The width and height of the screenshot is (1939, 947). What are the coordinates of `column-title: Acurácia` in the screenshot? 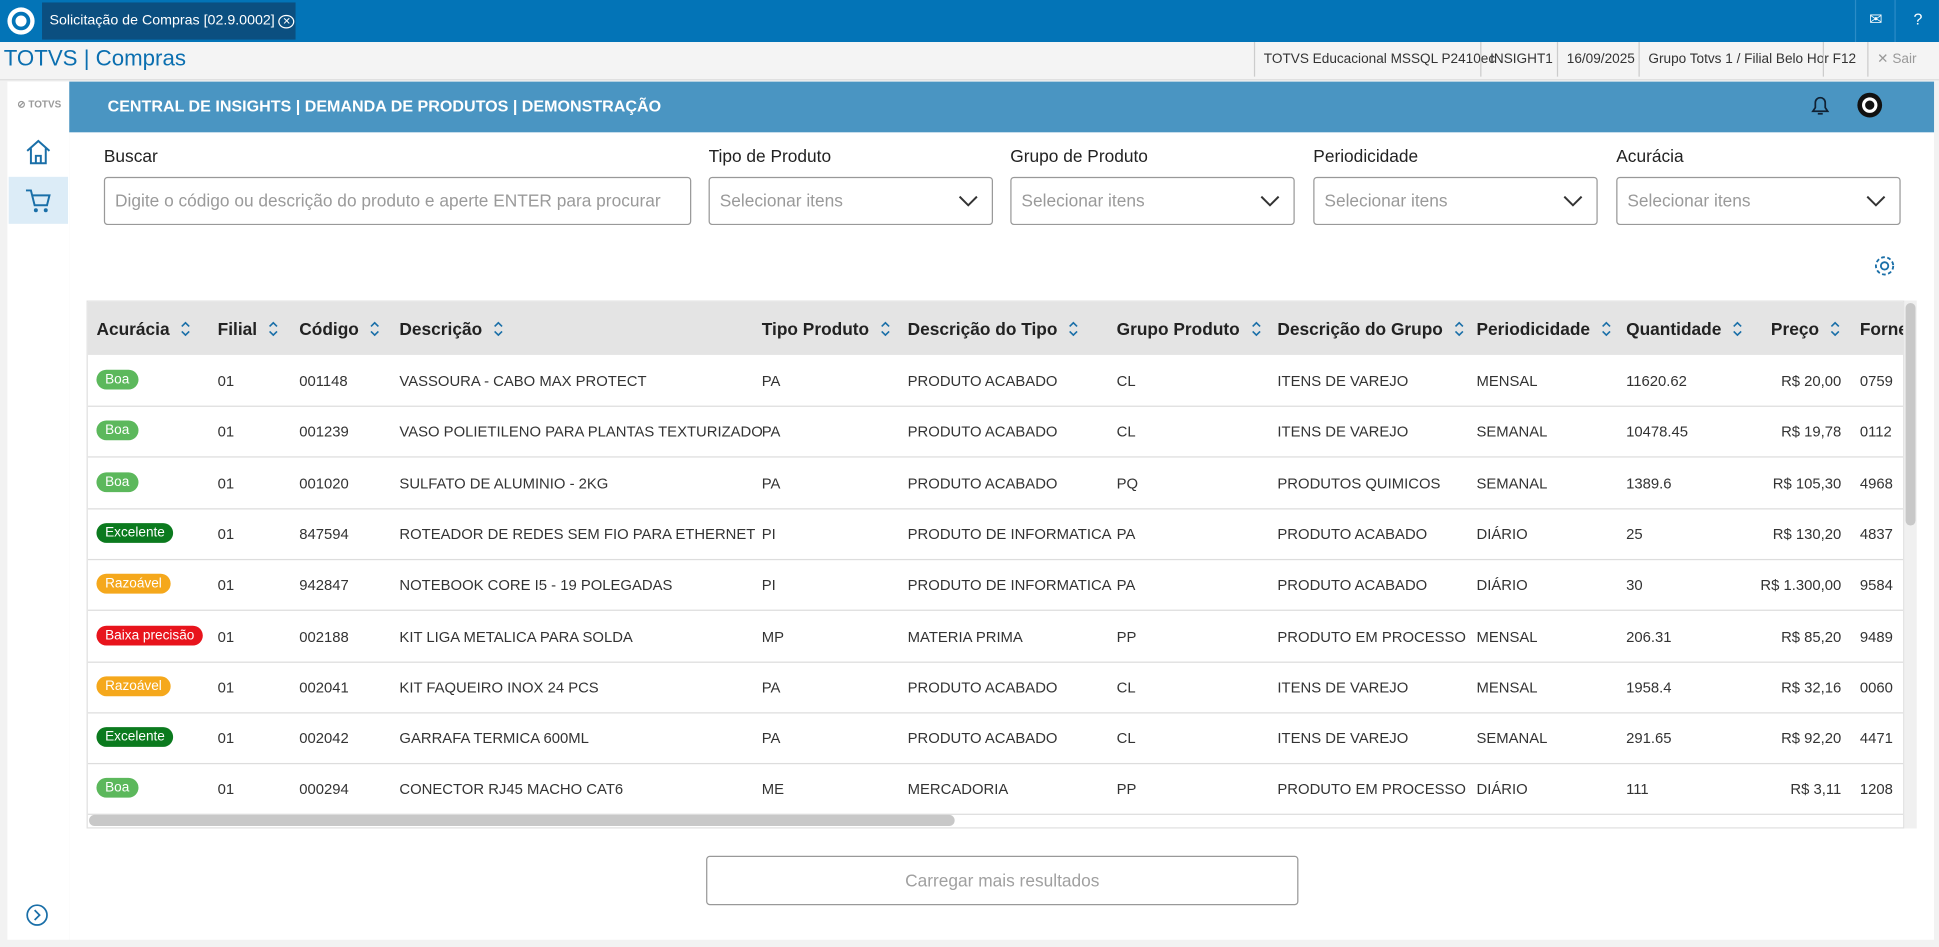 It's located at (133, 329).